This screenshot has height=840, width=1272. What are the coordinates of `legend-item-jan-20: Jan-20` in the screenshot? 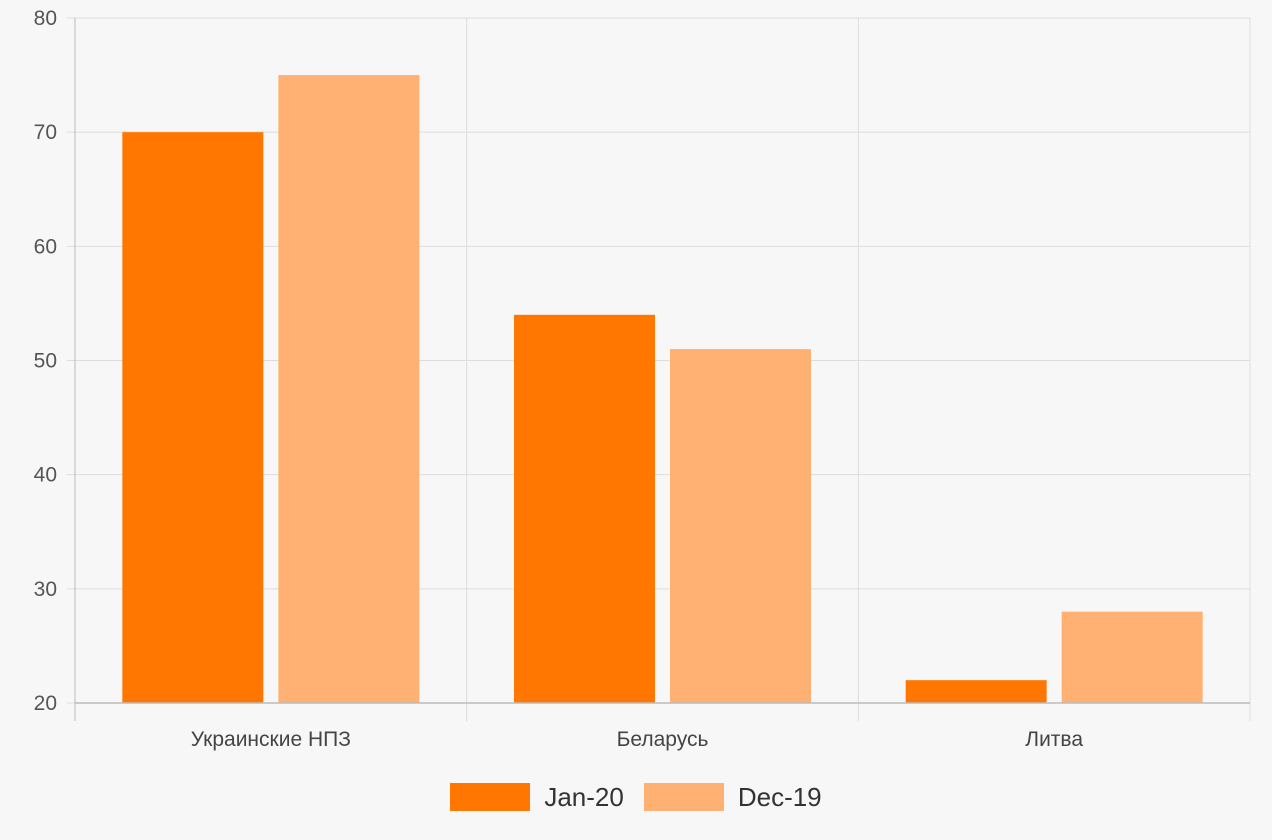 It's located at (537, 797).